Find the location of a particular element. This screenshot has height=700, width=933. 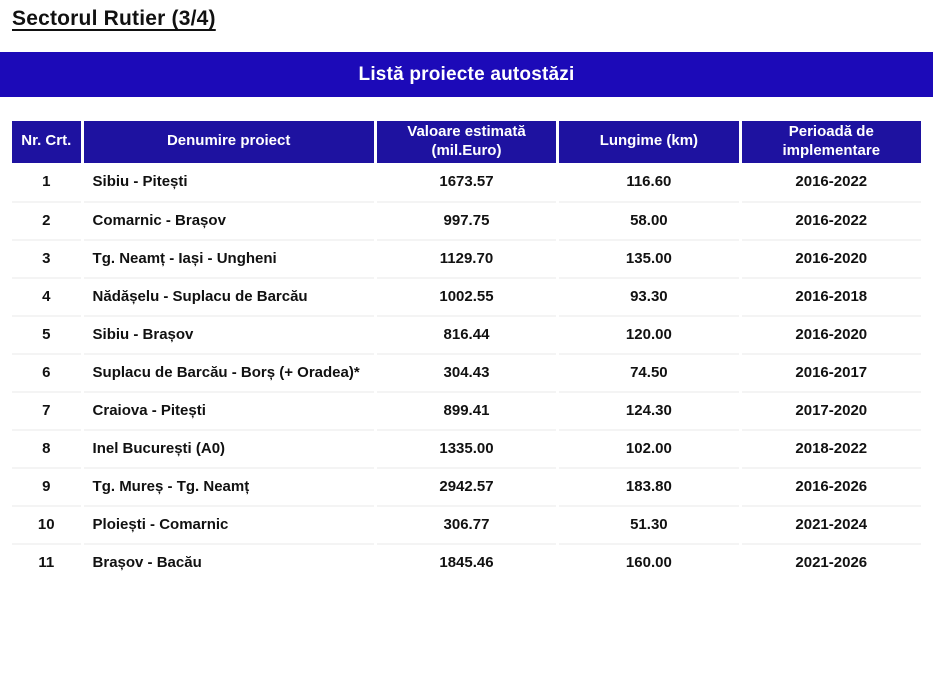

estimated-value-cell: 1002.55 is located at coordinates (466, 295).